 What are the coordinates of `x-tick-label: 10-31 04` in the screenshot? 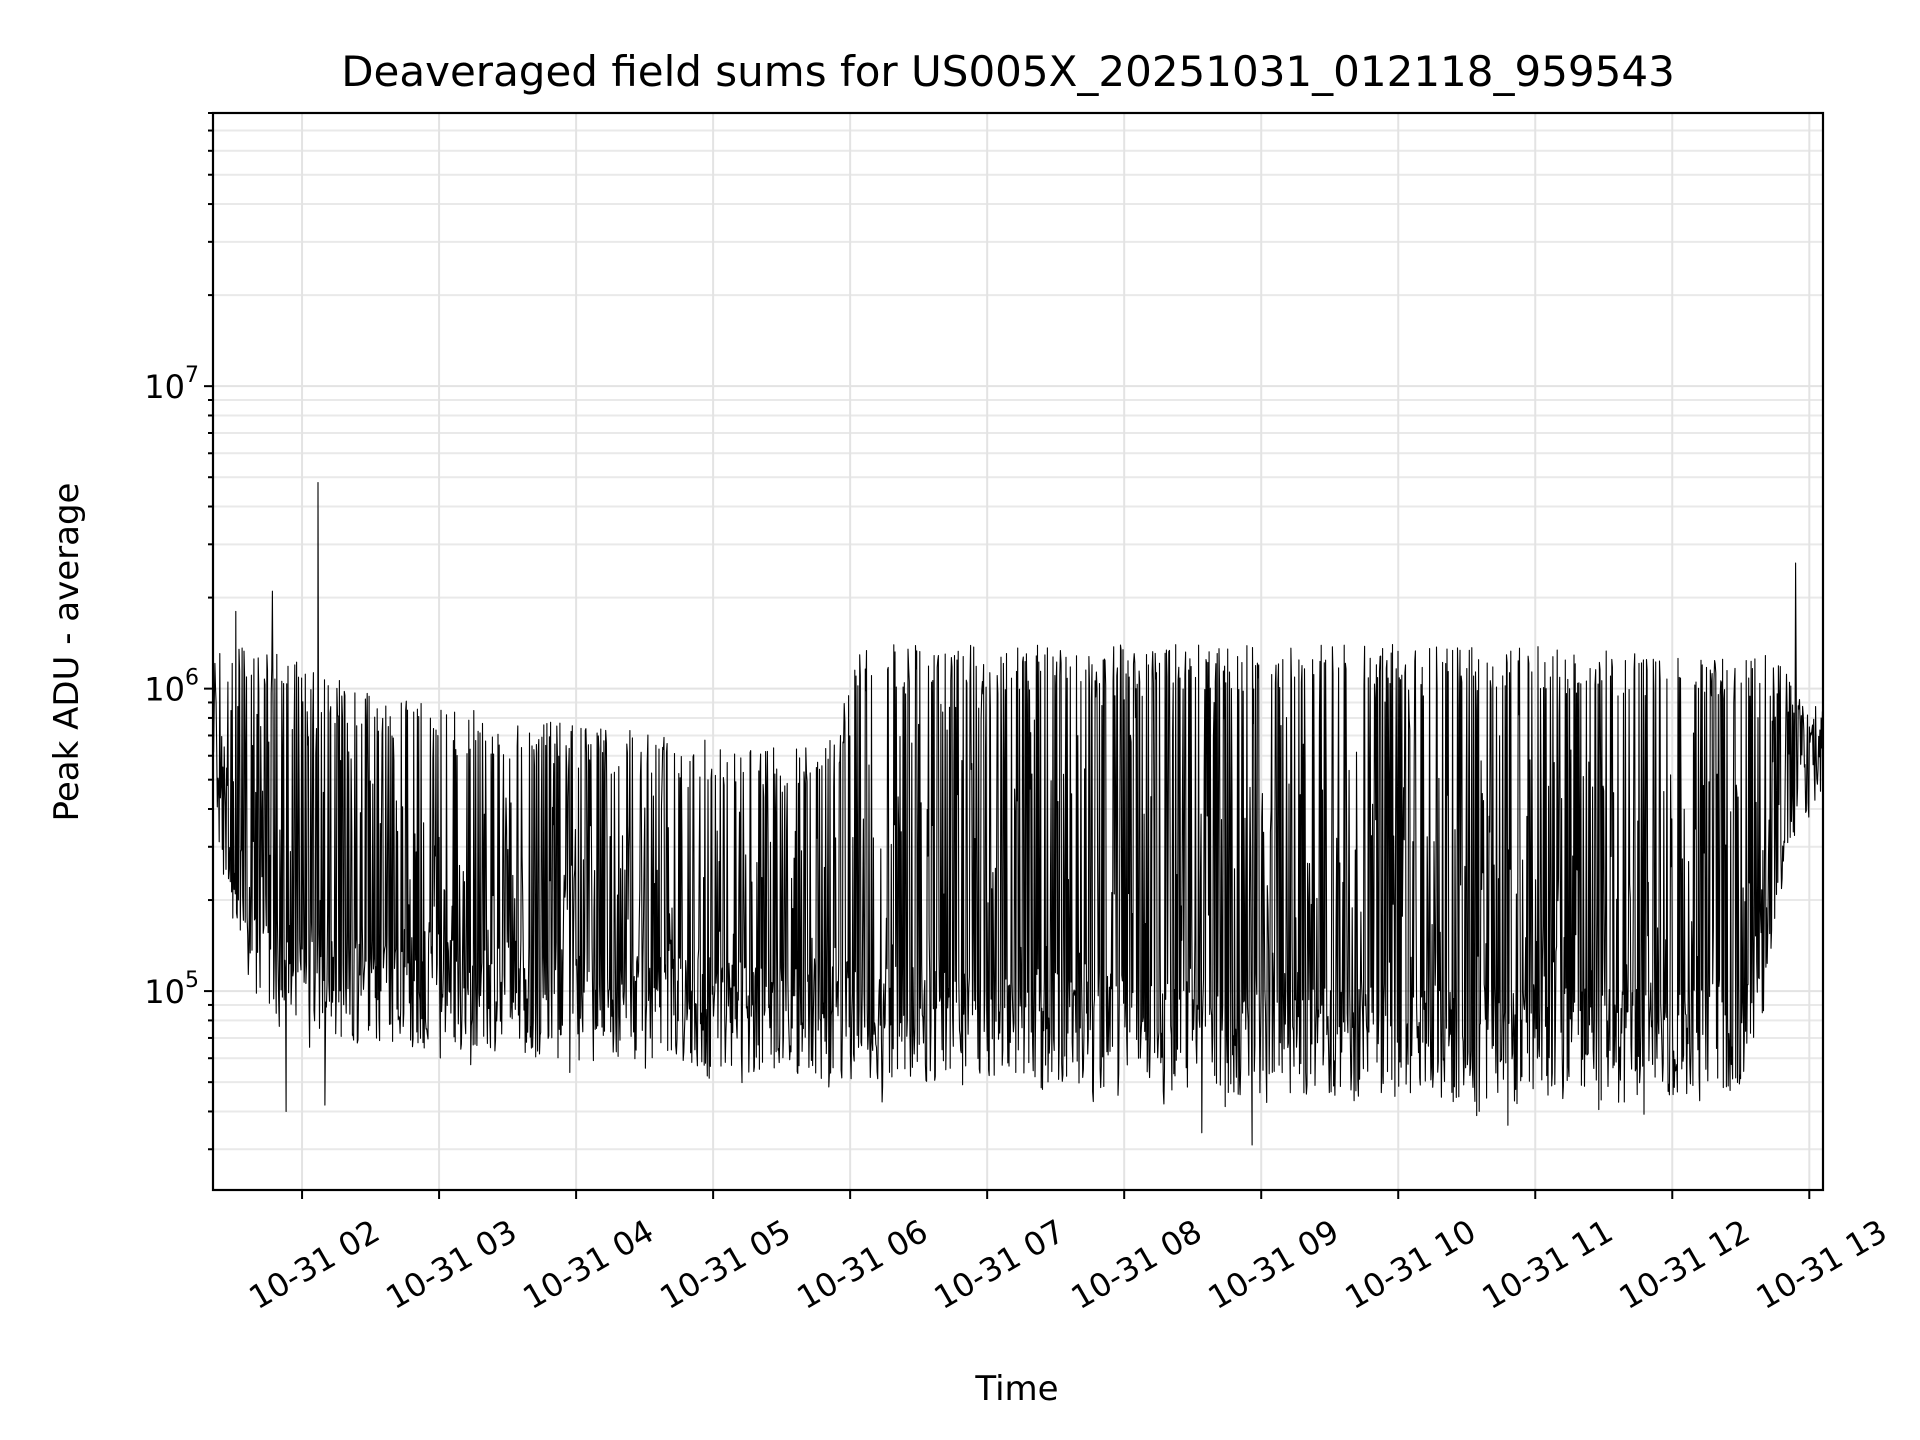 It's located at (589, 1264).